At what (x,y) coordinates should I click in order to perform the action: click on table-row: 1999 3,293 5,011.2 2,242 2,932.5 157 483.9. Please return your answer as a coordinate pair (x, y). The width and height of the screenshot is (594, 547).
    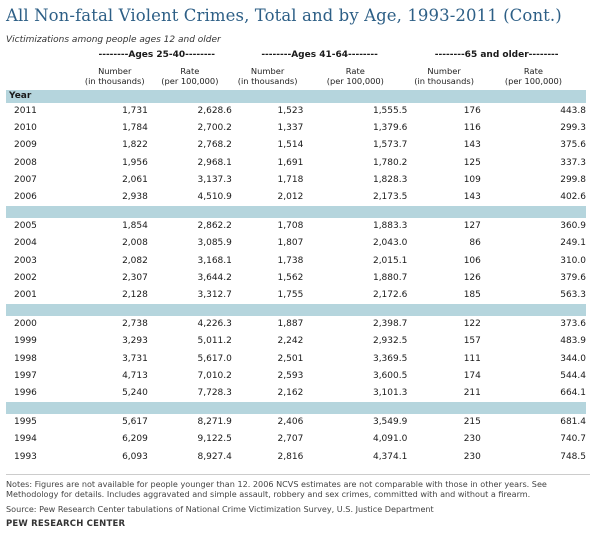
    Looking at the image, I should click on (296, 341).